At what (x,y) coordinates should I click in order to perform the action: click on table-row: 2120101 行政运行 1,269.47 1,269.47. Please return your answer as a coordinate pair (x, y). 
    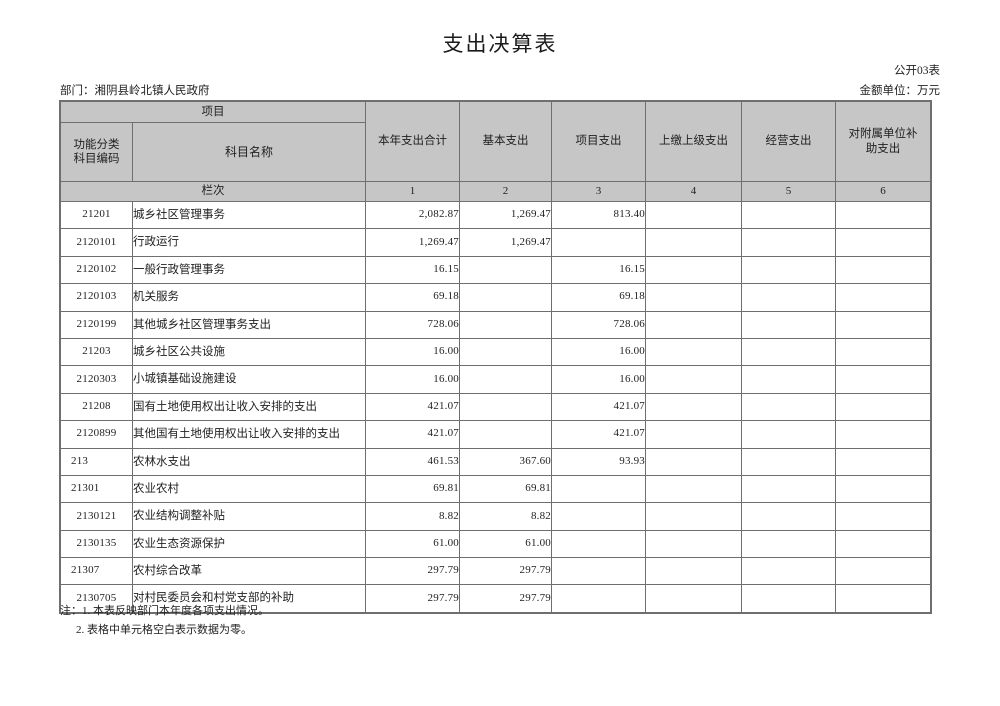
    Looking at the image, I should click on (495, 242).